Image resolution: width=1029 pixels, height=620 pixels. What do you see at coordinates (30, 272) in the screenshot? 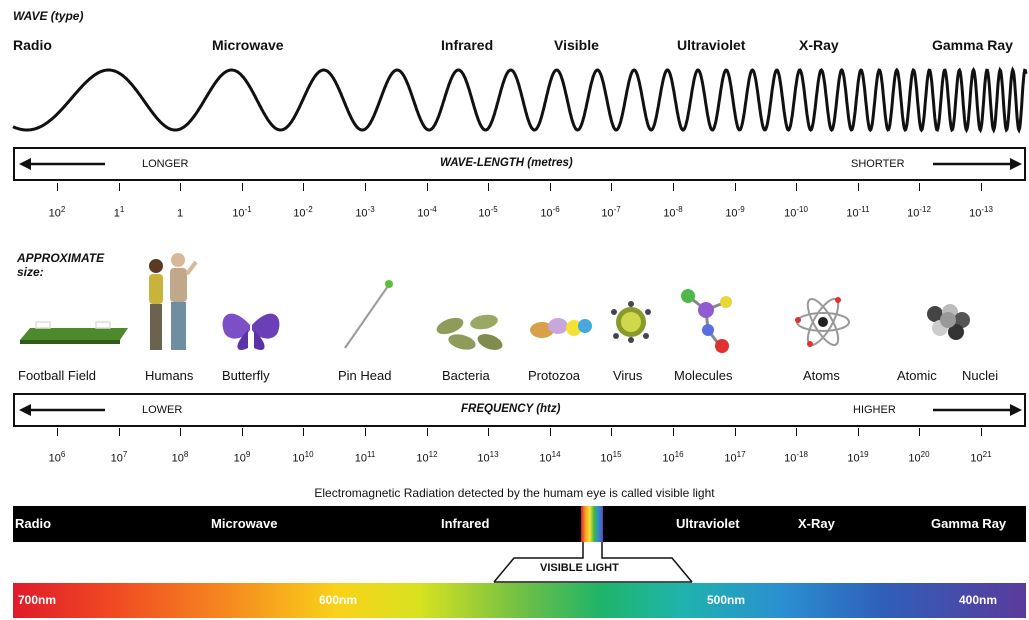
I see `size-header-line2: size:` at bounding box center [30, 272].